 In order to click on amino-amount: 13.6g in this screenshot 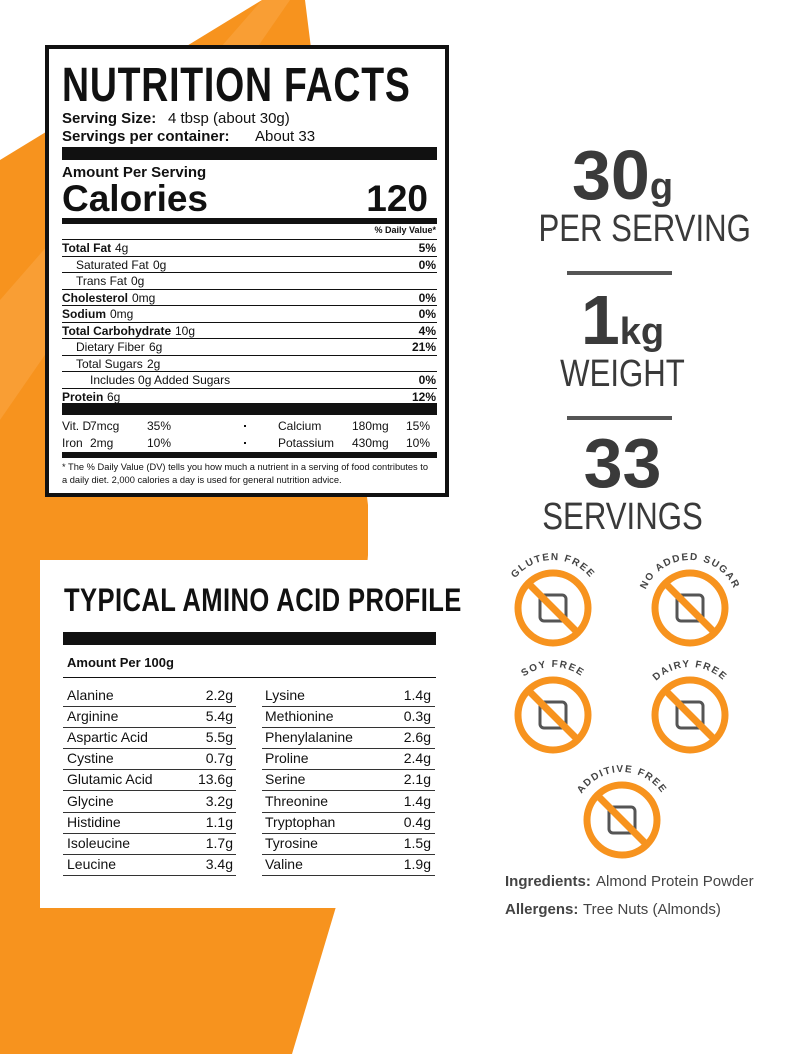, I will do `click(215, 779)`.